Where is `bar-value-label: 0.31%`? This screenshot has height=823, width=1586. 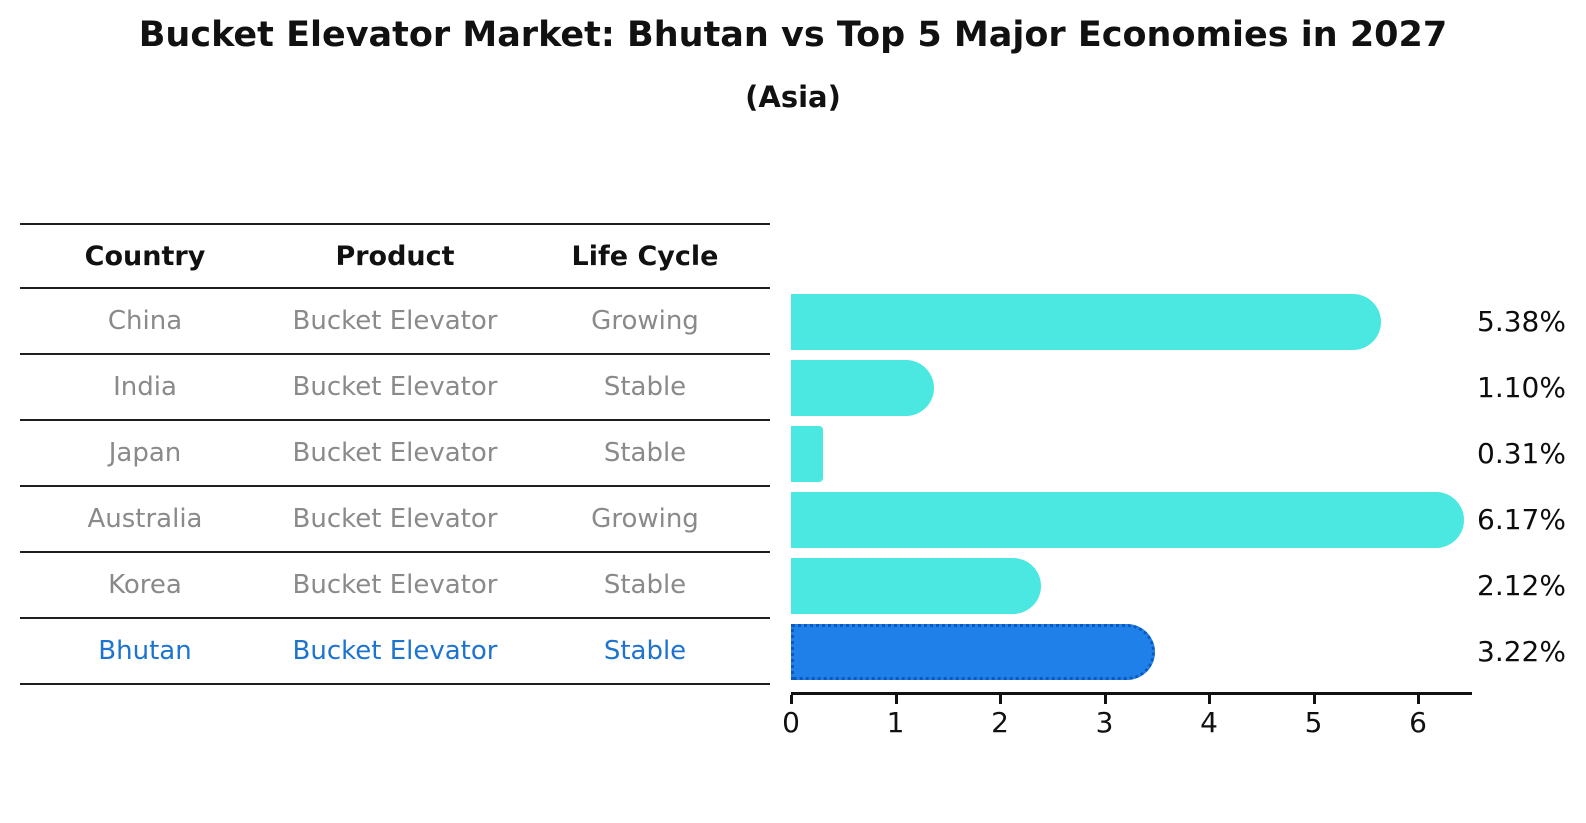
bar-value-label: 0.31% is located at coordinates (1521, 453).